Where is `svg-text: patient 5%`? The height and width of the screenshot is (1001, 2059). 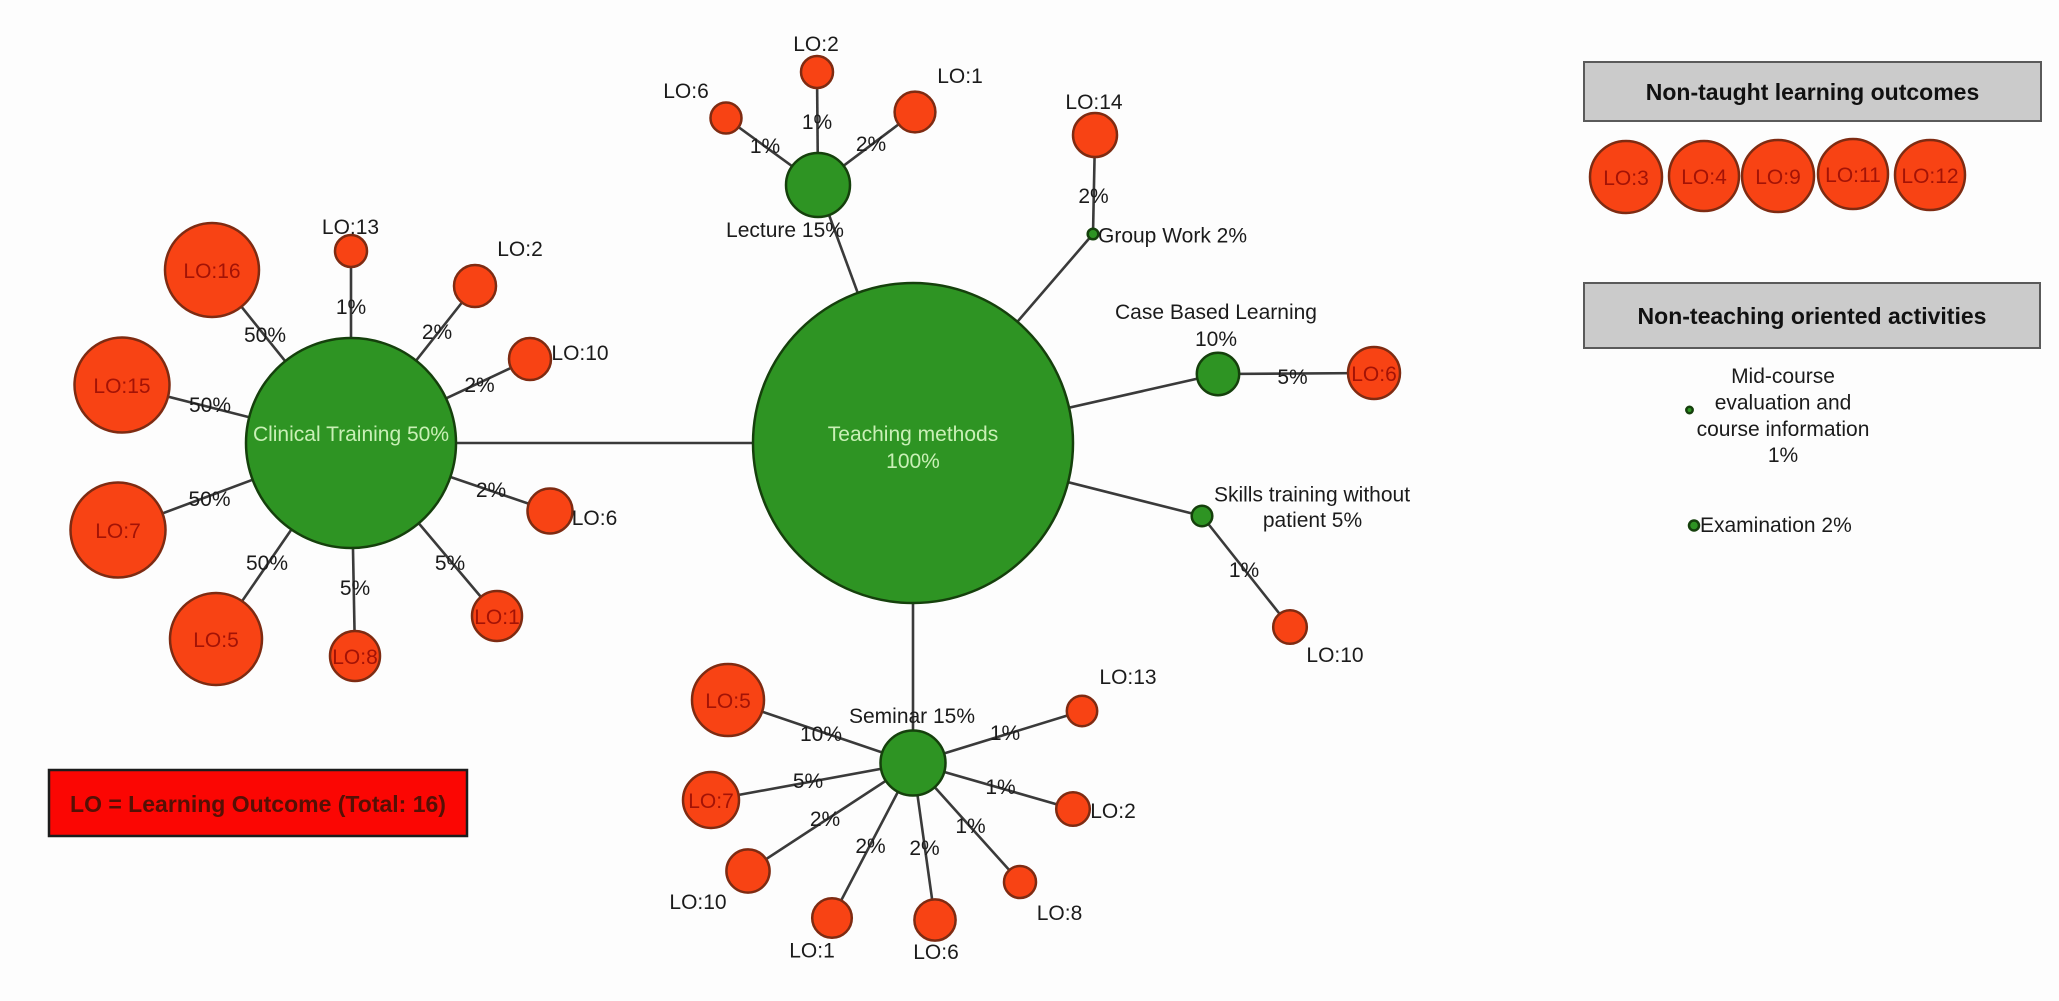
svg-text: patient 5% is located at coordinates (1312, 520).